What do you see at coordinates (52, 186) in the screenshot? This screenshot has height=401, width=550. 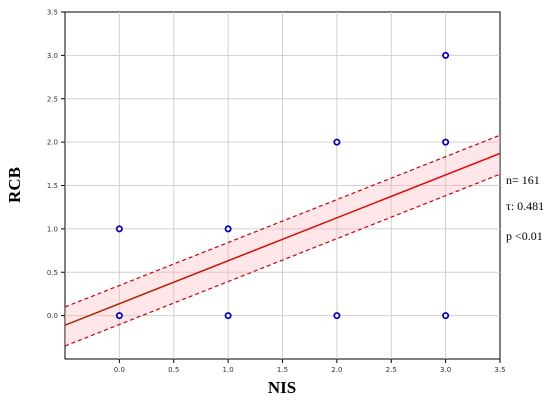 I see `y-tick-label: 1.5` at bounding box center [52, 186].